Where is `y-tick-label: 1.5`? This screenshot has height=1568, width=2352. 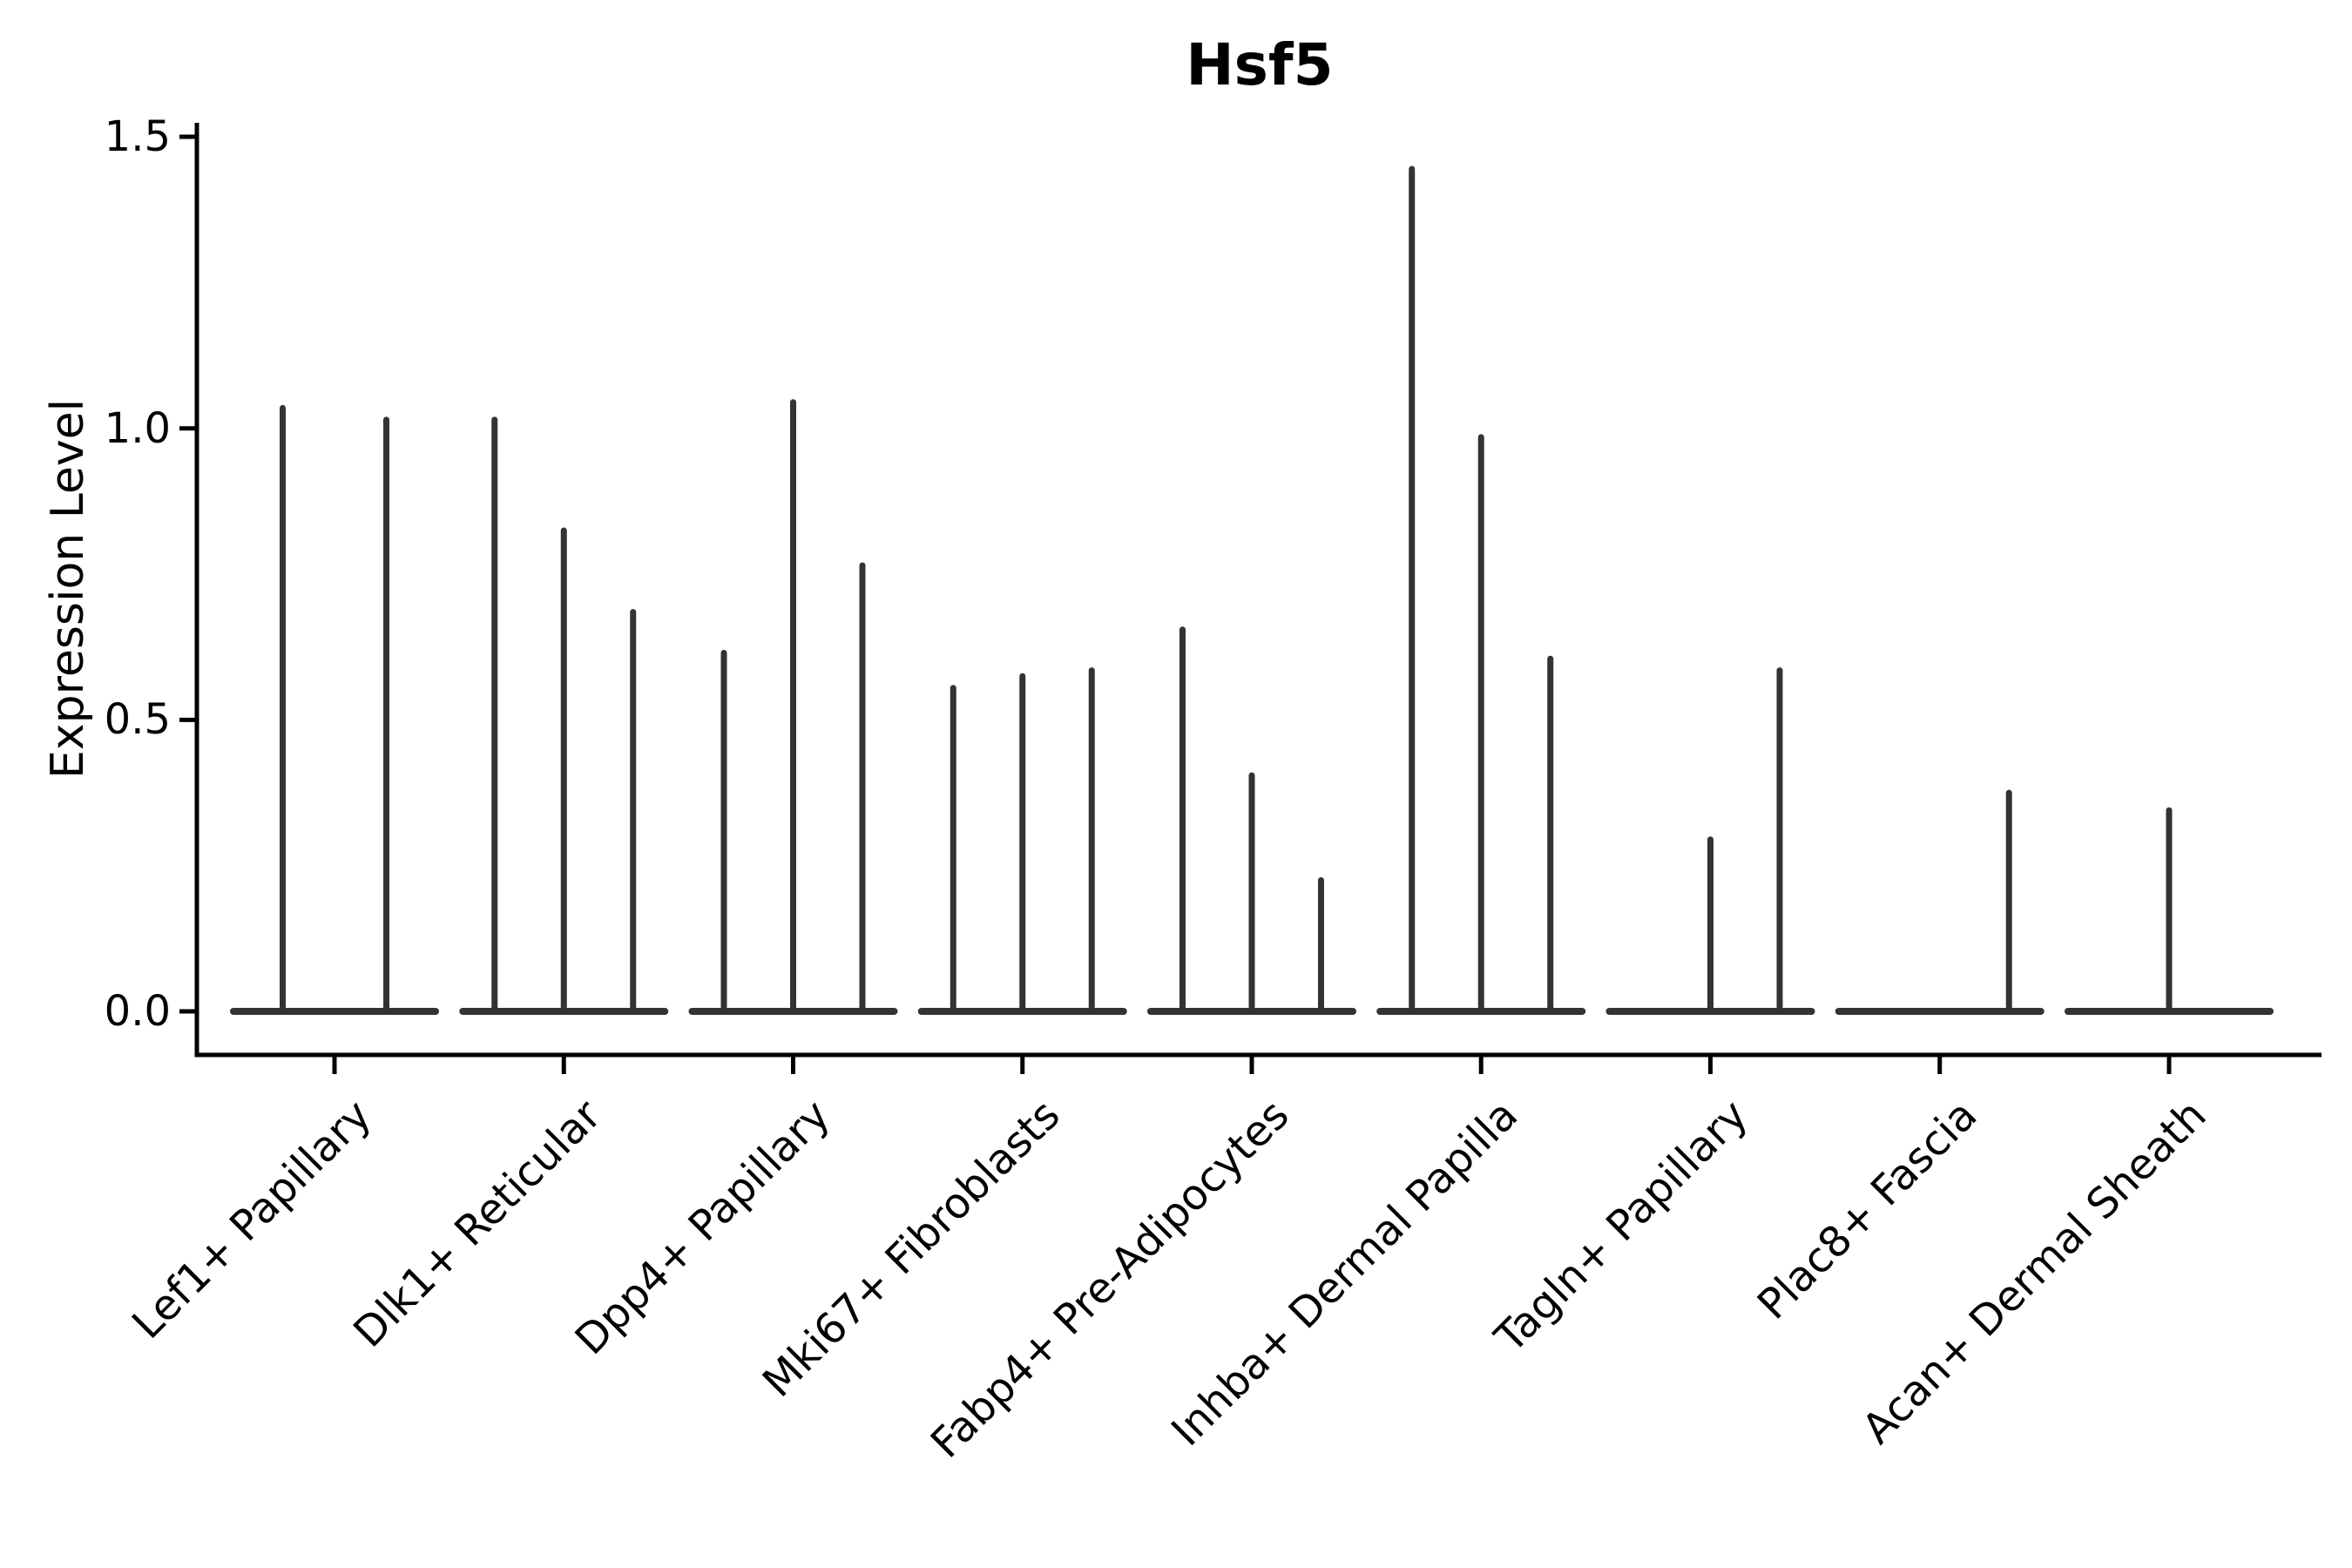
y-tick-label: 1.5 is located at coordinates (137, 136).